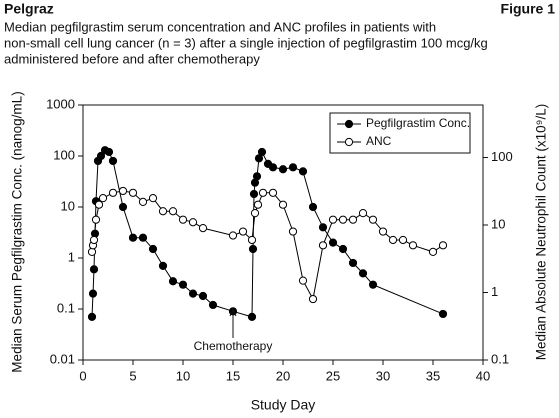  Describe the element at coordinates (60, 103) in the screenshot. I see `y-tick-label: 1000` at that location.